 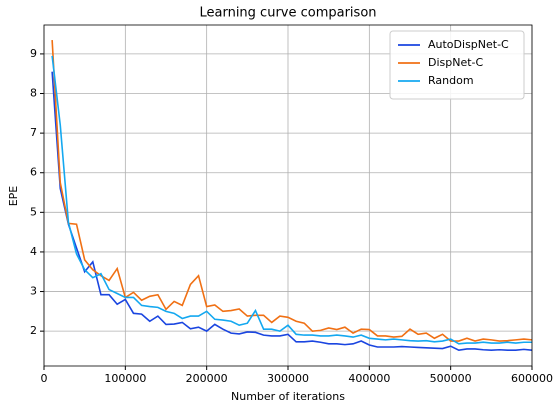 What do you see at coordinates (468, 44) in the screenshot?
I see `legend-label: AutoDispNet-C` at bounding box center [468, 44].